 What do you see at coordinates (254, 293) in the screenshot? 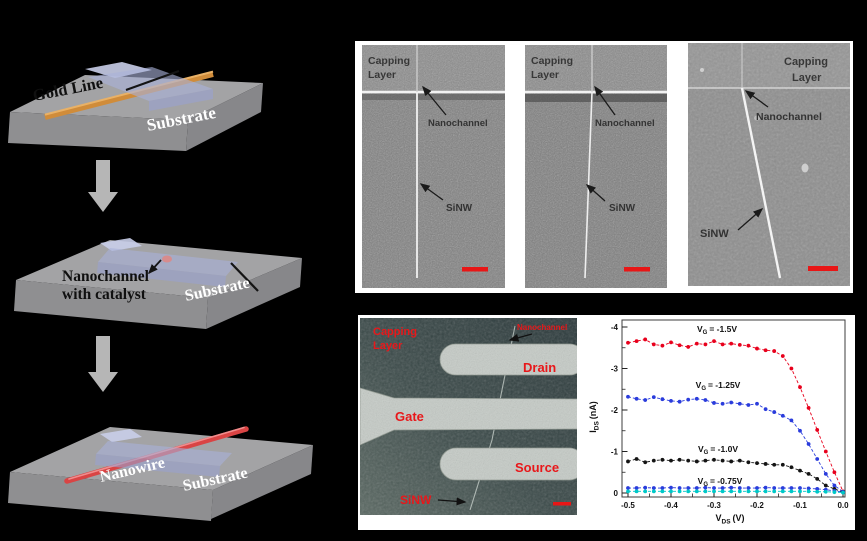
I see `substrate-side` at bounding box center [254, 293].